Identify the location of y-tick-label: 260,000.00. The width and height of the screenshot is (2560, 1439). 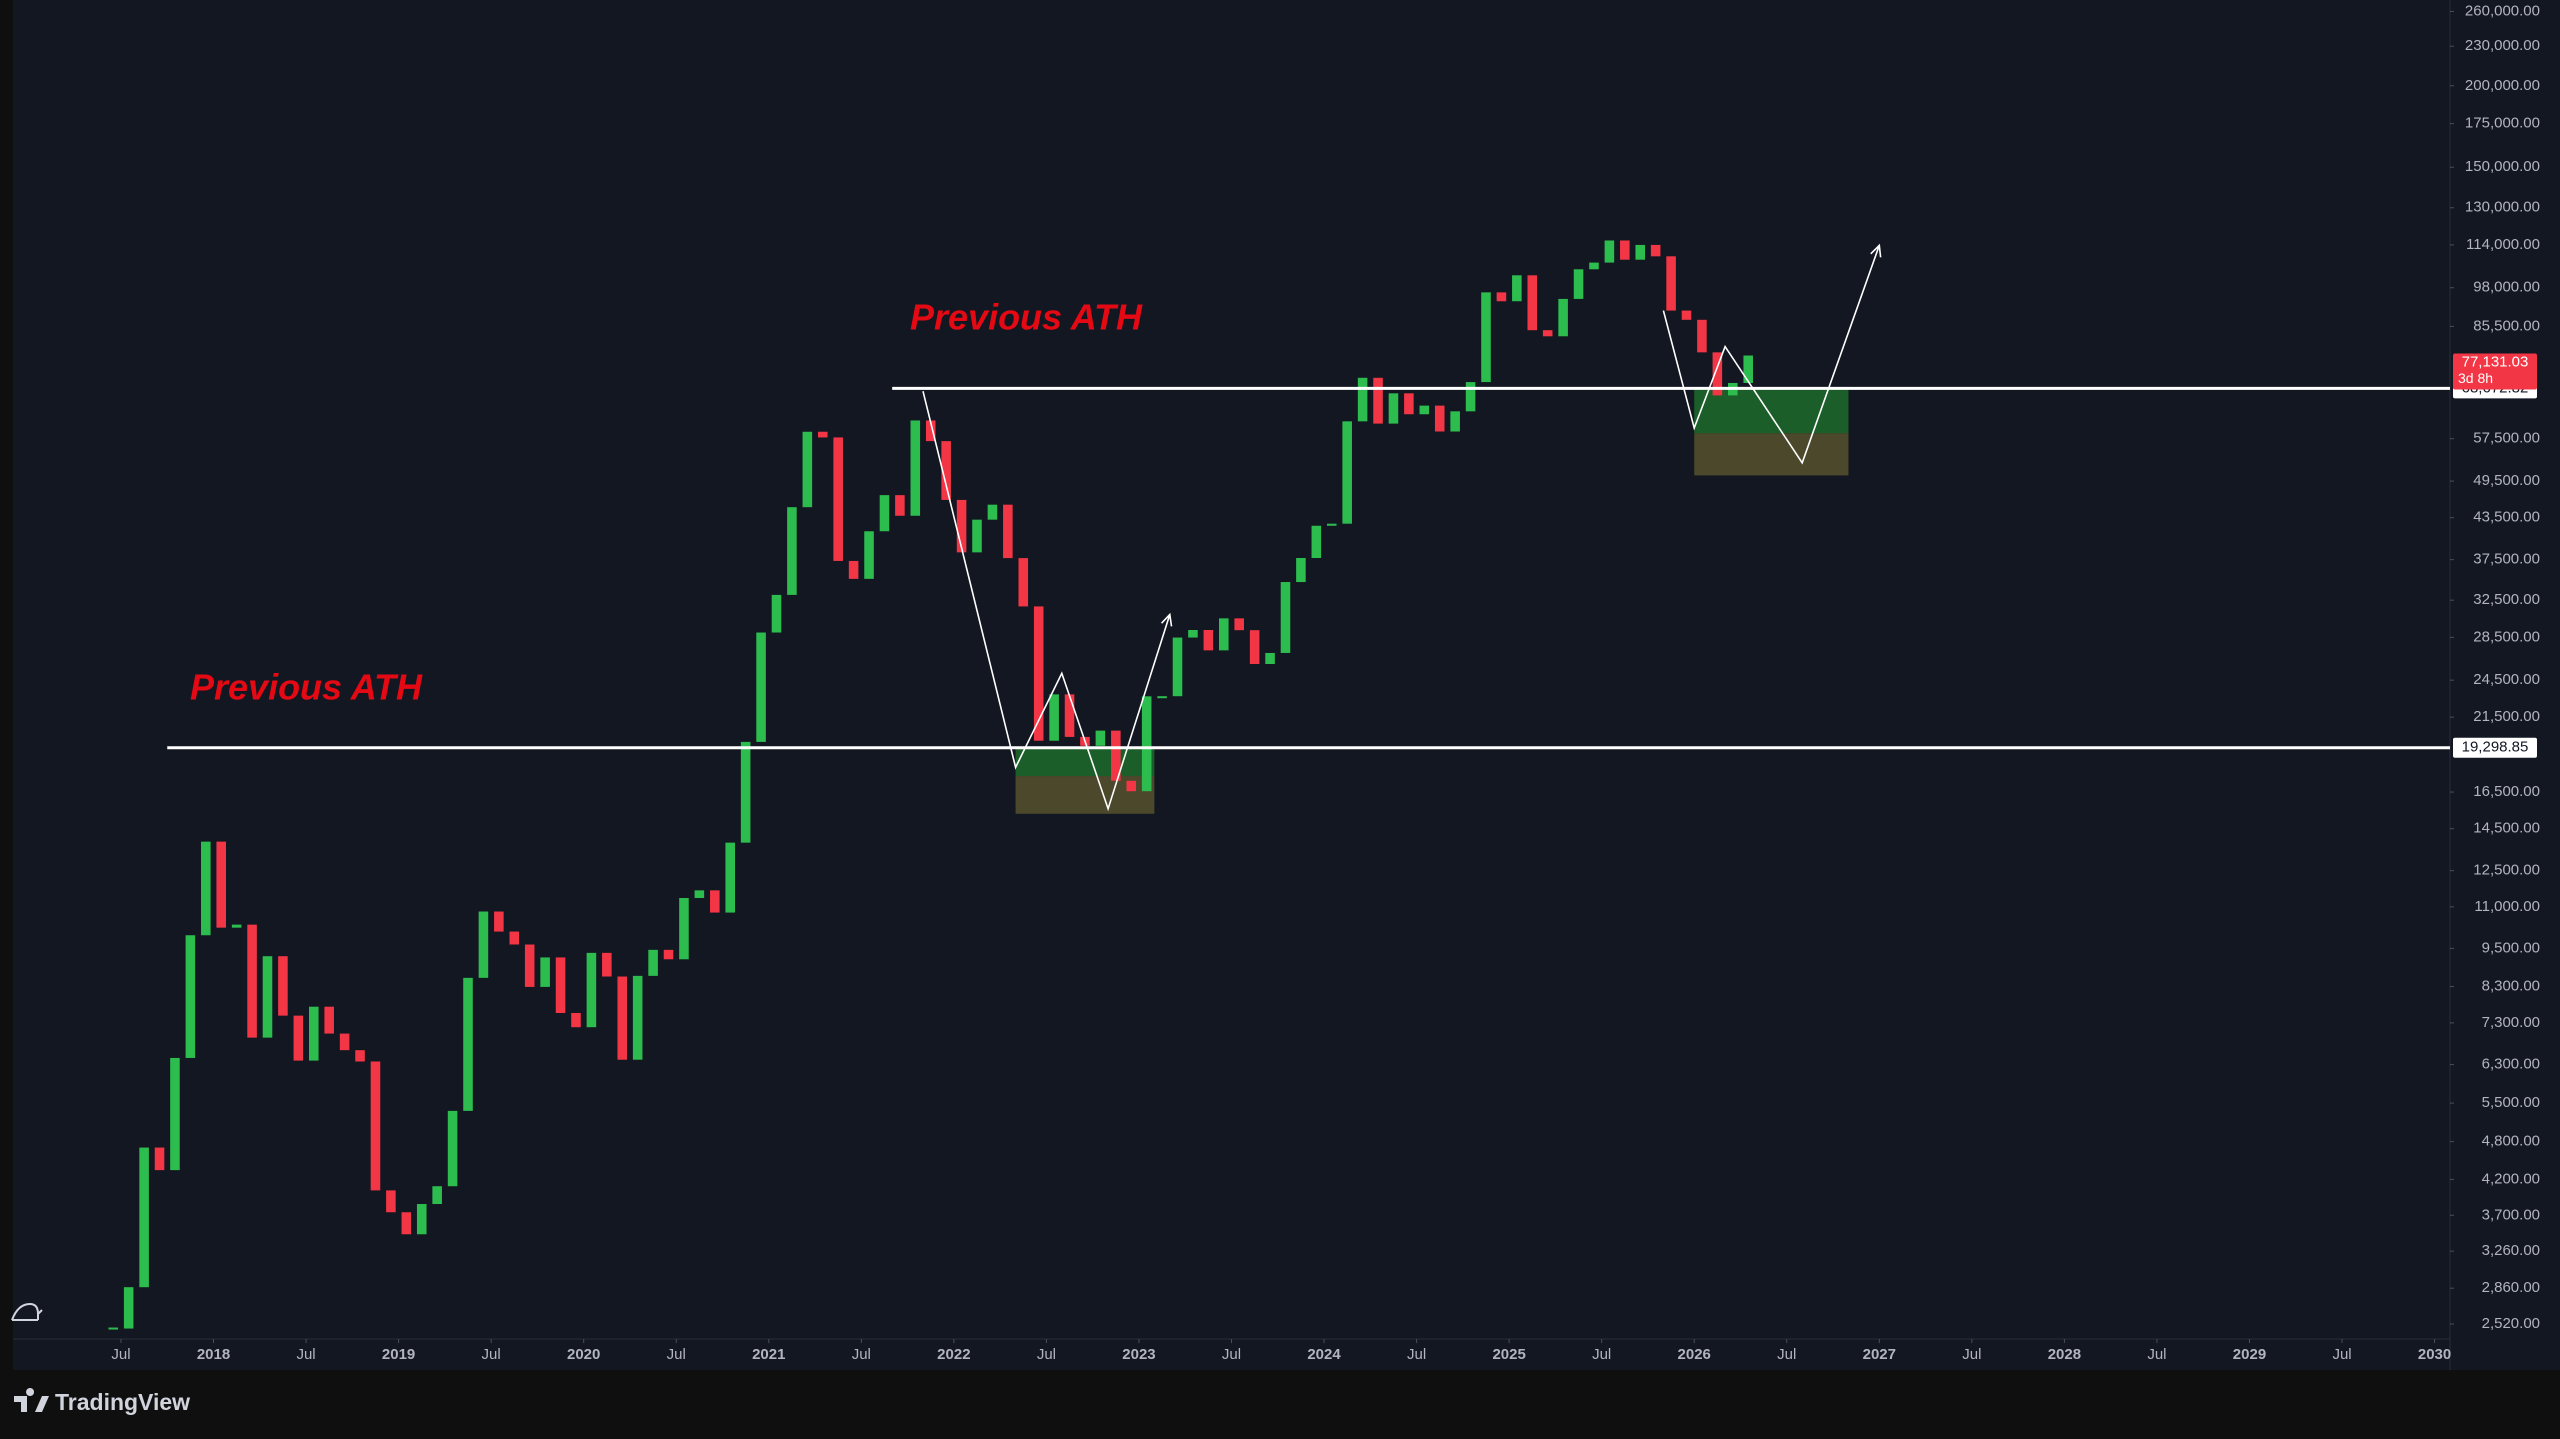
(2502, 10).